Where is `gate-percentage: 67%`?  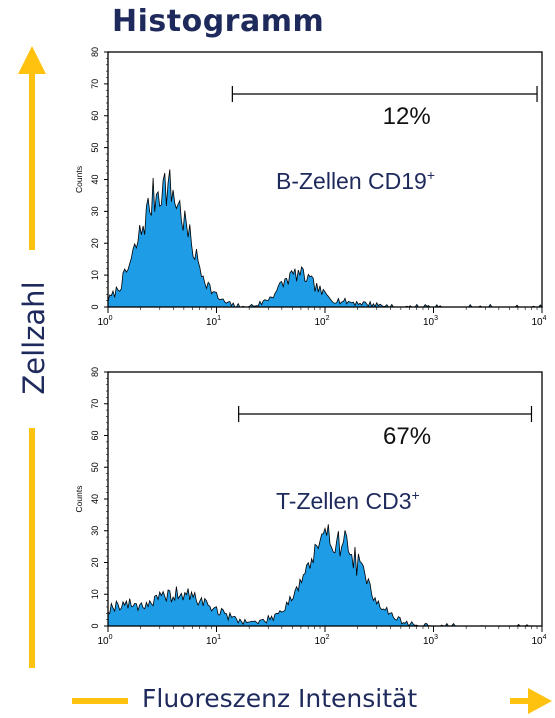
gate-percentage: 67% is located at coordinates (407, 436).